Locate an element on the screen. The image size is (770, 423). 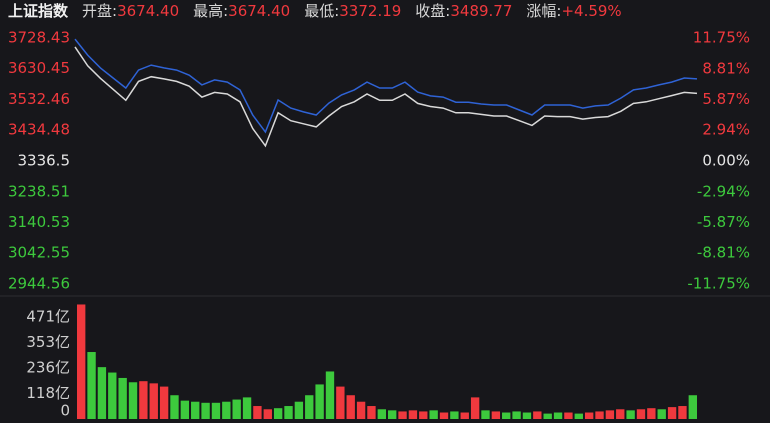
stat: 收盘:3489.77 is located at coordinates (463, 10).